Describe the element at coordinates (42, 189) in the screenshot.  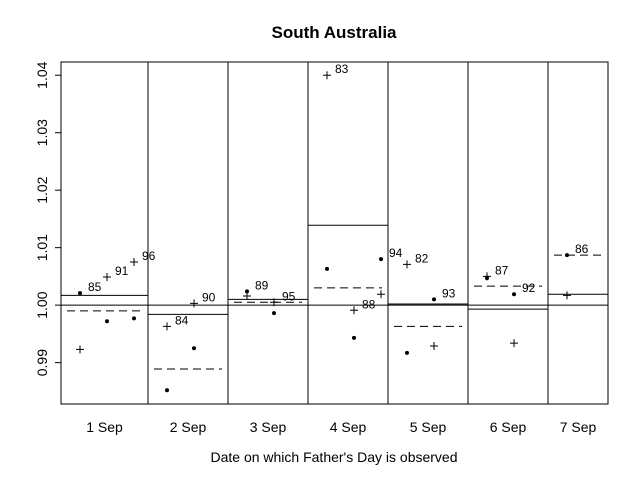
I see `y-tick-label: 1.02` at that location.